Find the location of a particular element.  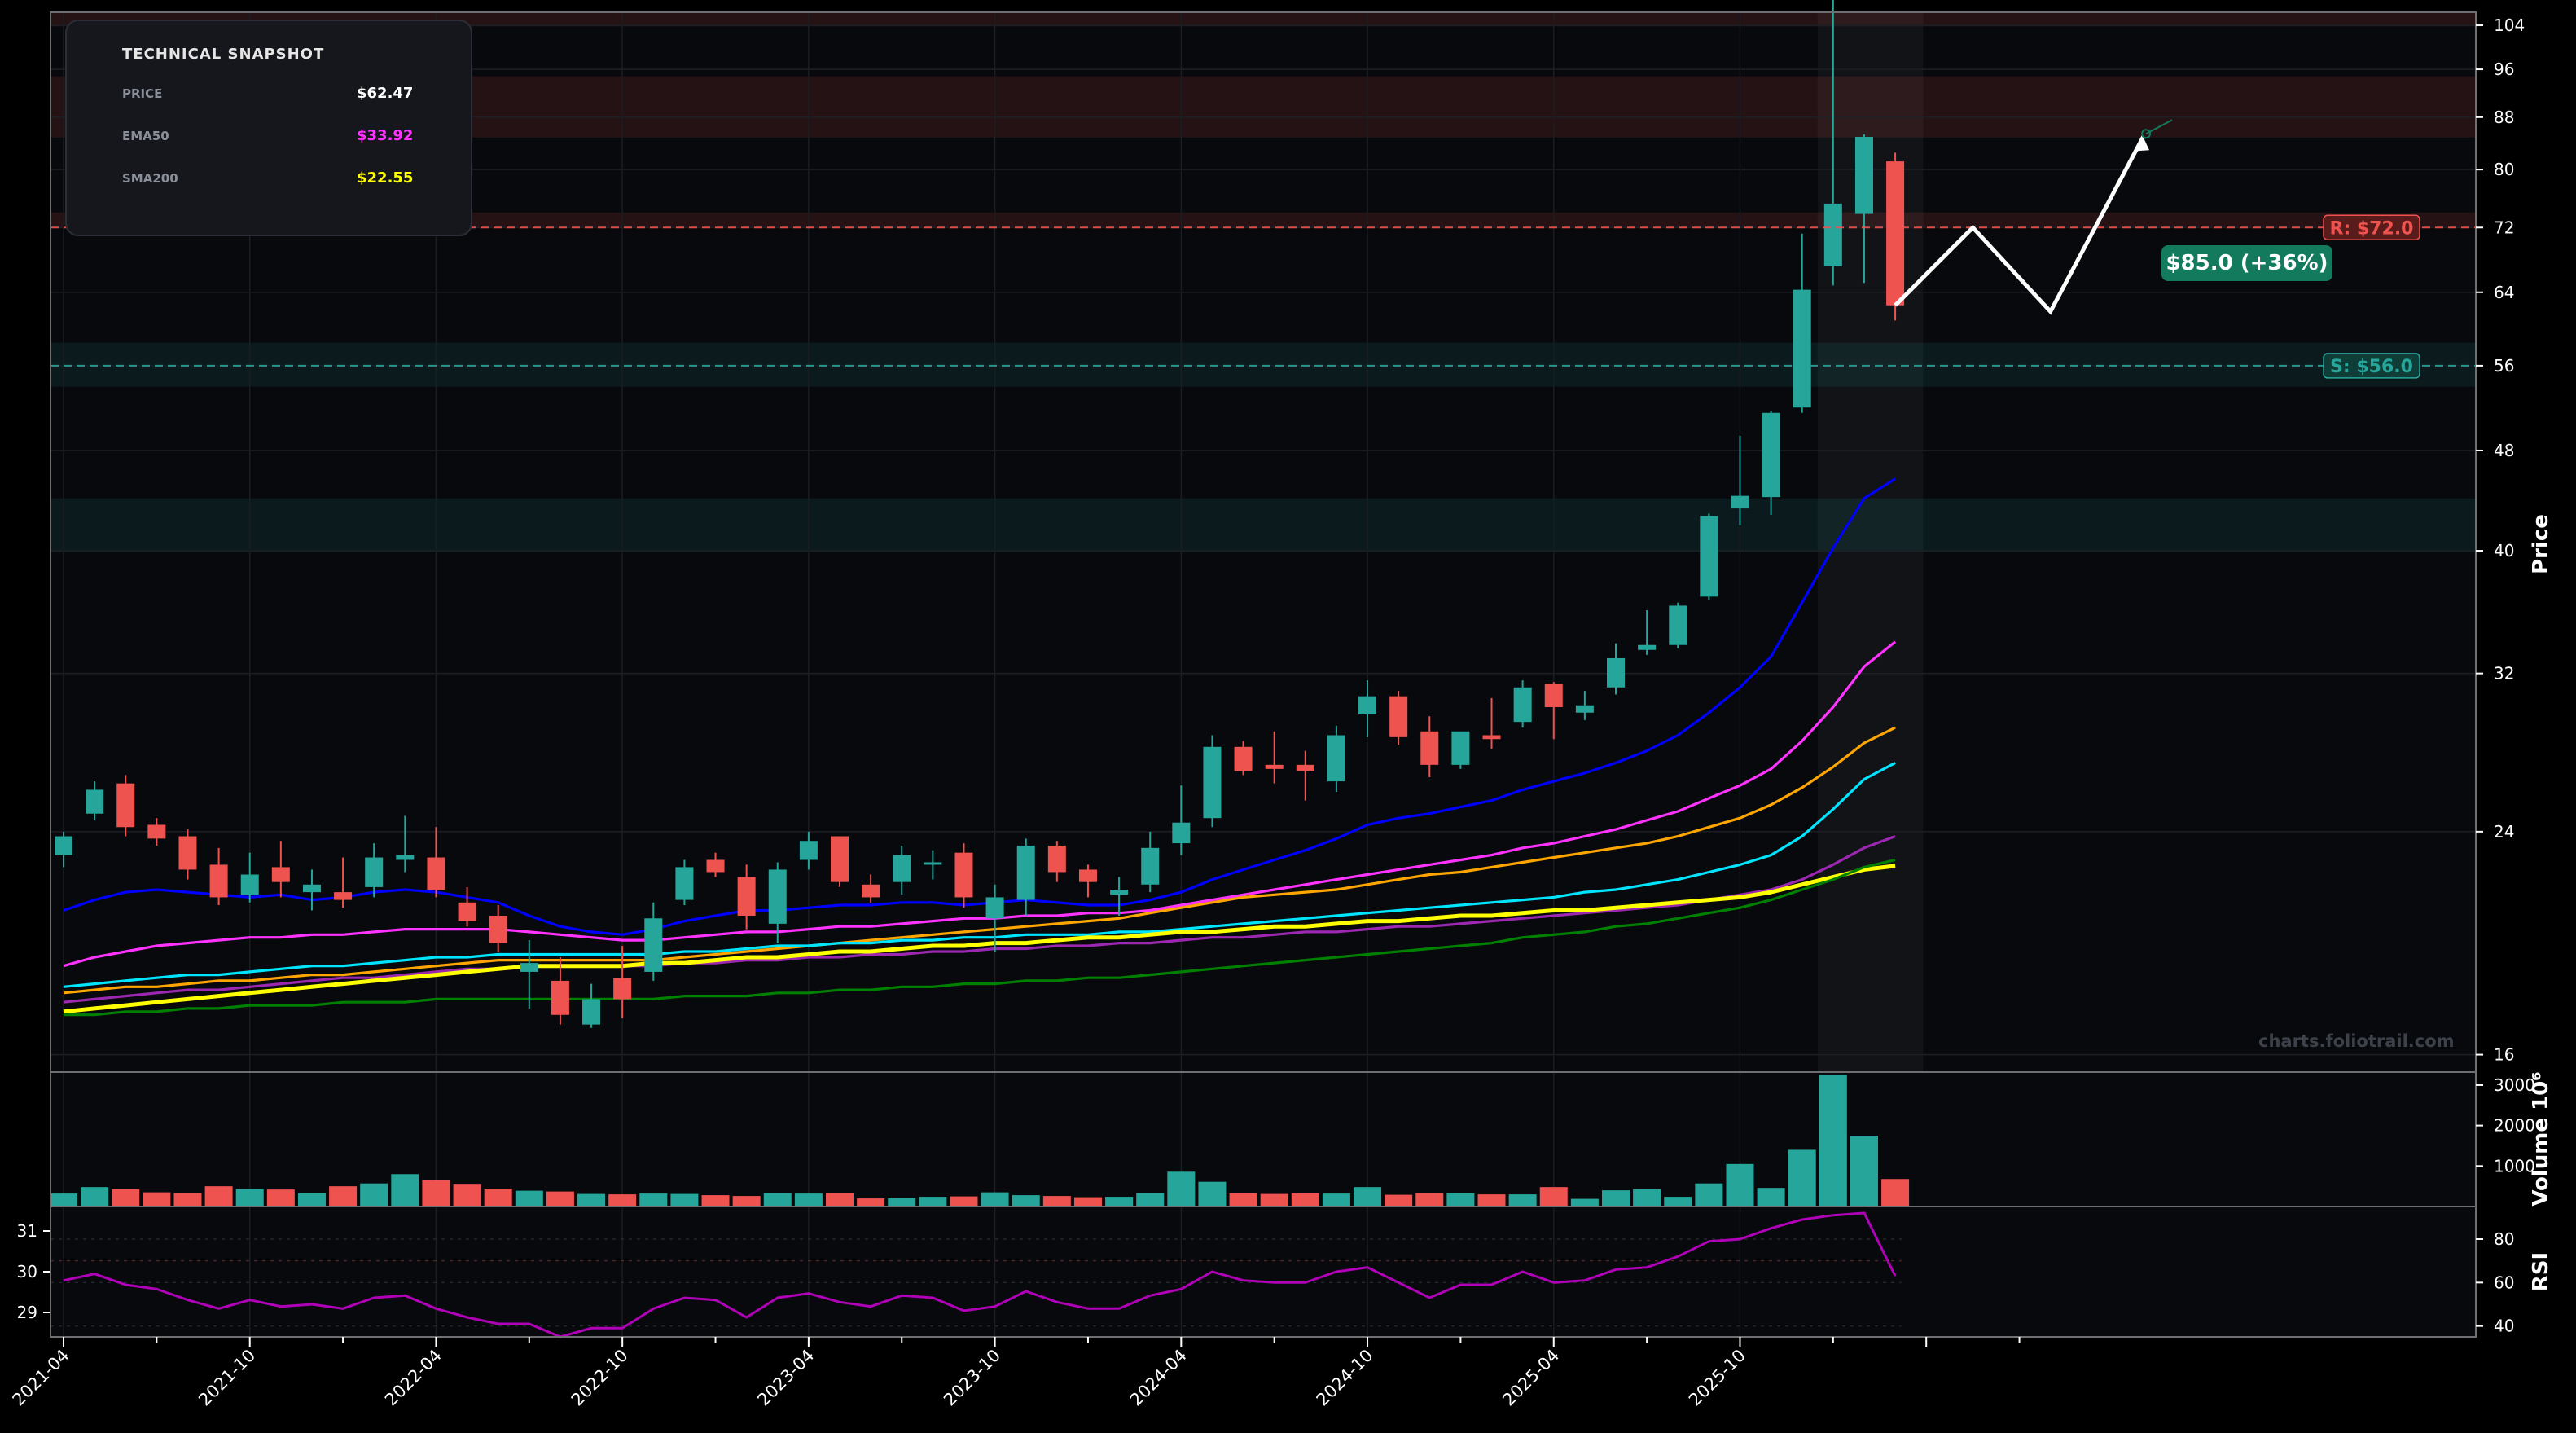

rsi-tick-label: 80 is located at coordinates (2504, 1239).